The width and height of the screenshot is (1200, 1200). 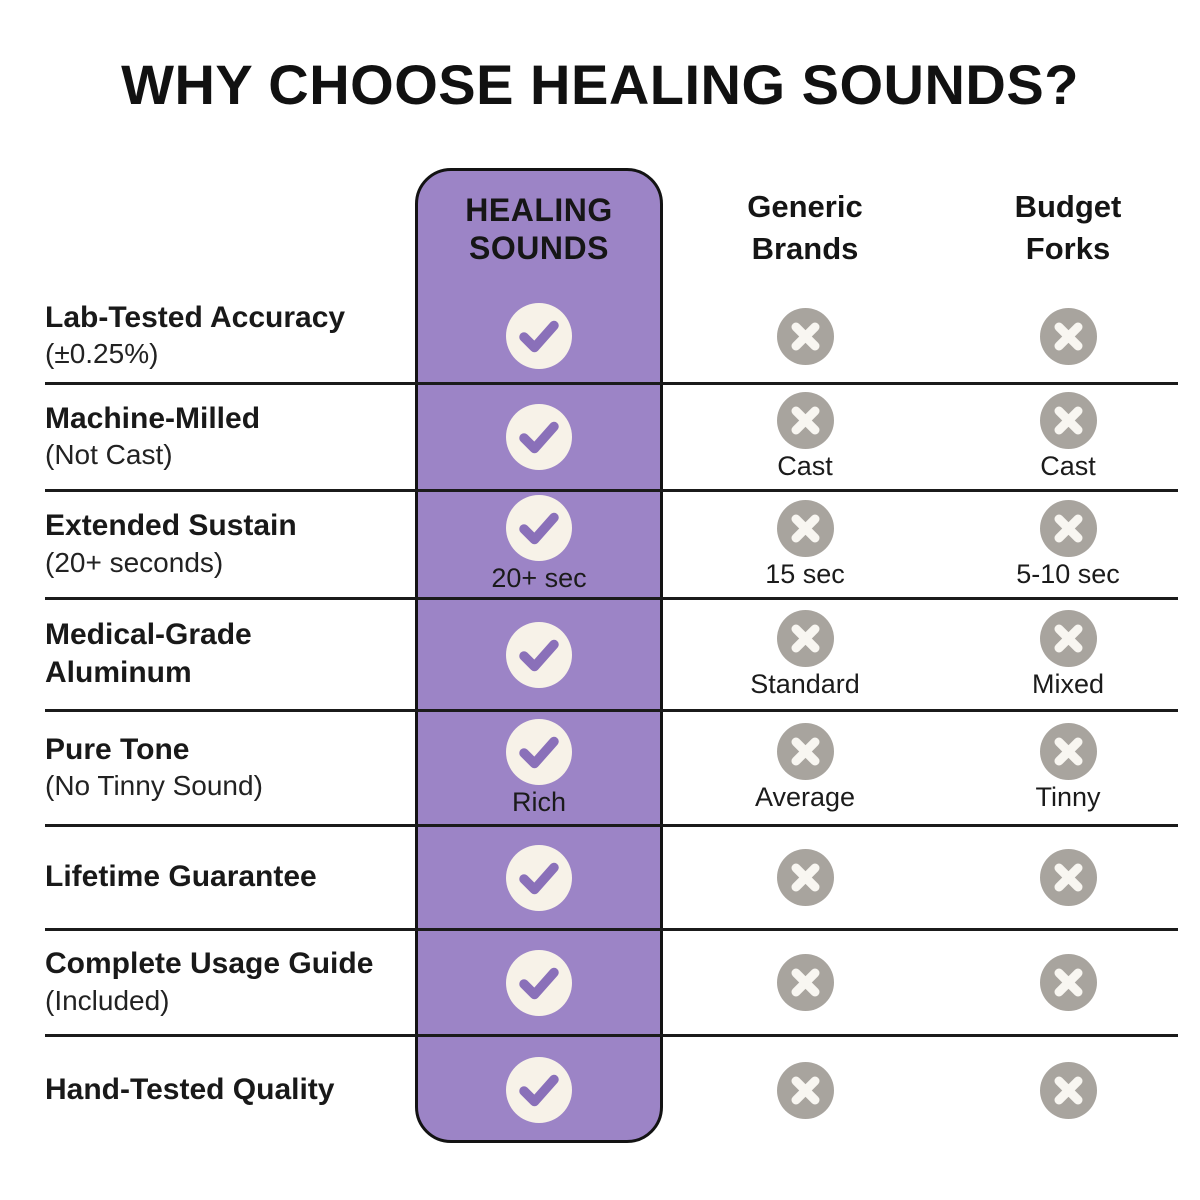 What do you see at coordinates (1068, 248) in the screenshot?
I see `budget-header-line2: Forks` at bounding box center [1068, 248].